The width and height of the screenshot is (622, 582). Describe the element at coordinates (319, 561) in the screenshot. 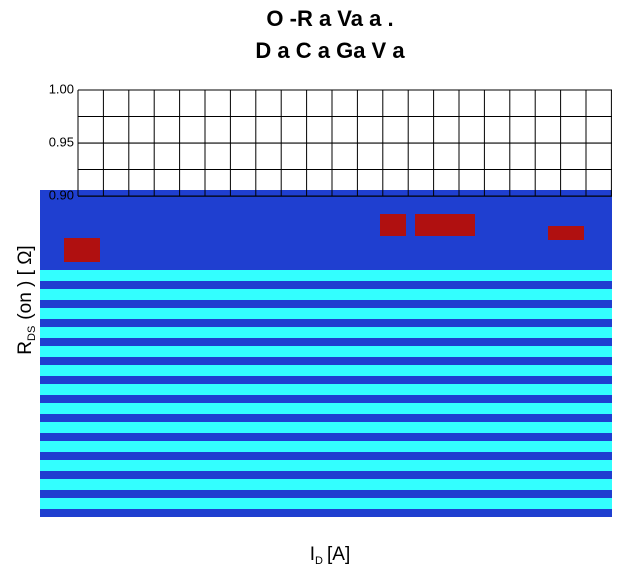

I see `x-label-sub: D` at that location.